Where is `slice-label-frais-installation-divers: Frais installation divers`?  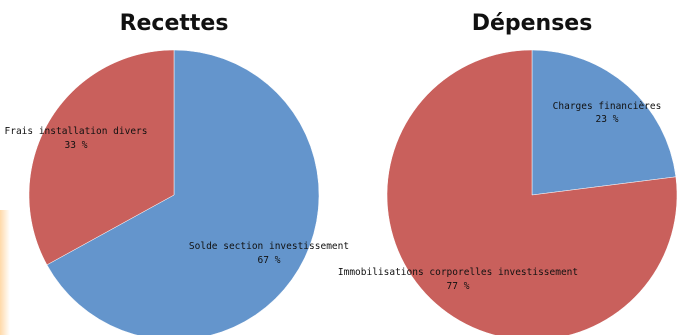
slice-label-frais-installation-divers: Frais installation divers is located at coordinates (76, 131).